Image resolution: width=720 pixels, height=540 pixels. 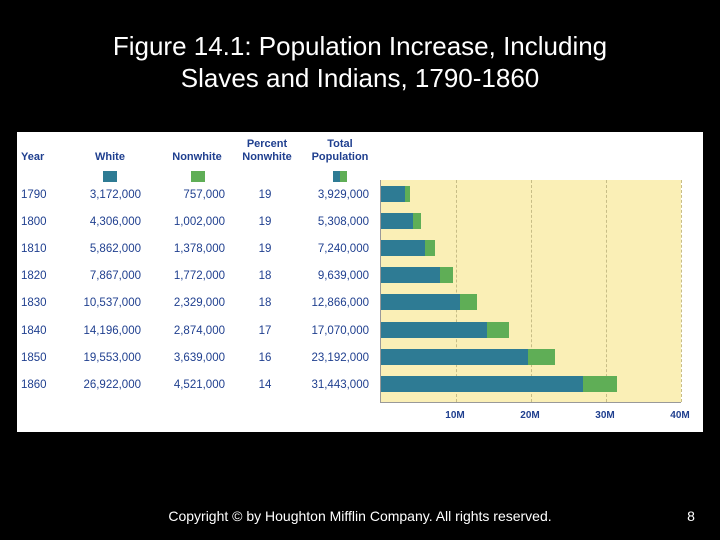 What do you see at coordinates (267, 157) in the screenshot?
I see `header-percent-line2: Nonwhite` at bounding box center [267, 157].